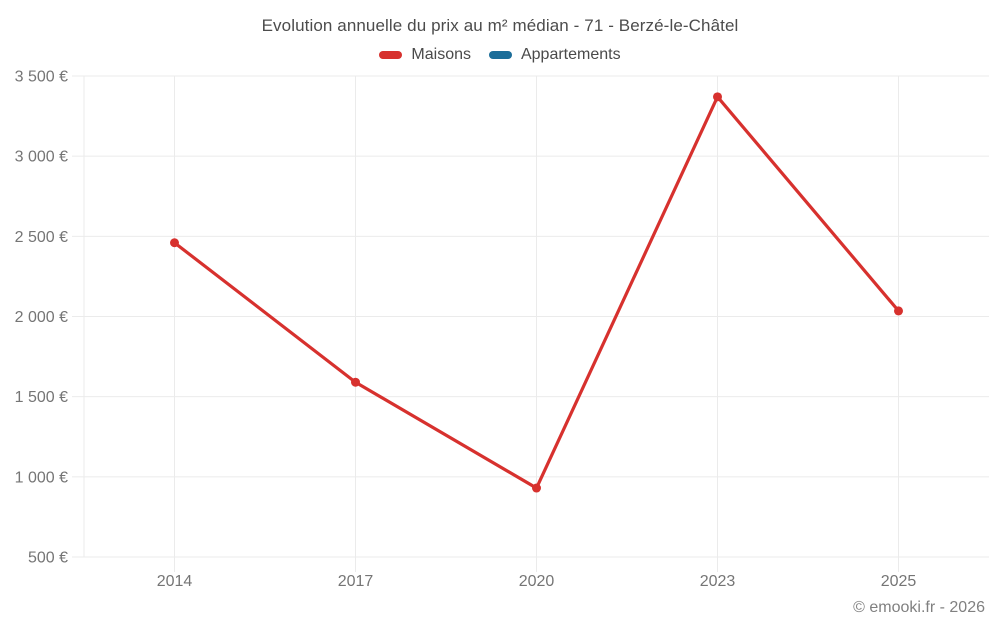  What do you see at coordinates (441, 54) in the screenshot?
I see `legend-label-maisons: Maisons` at bounding box center [441, 54].